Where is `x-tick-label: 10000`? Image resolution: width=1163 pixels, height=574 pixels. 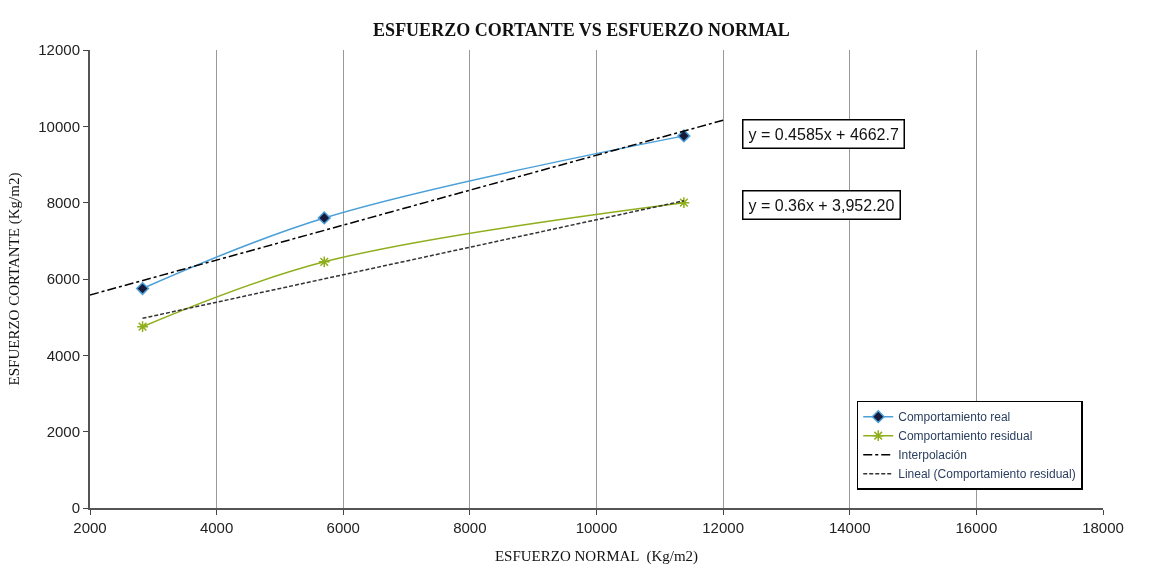
x-tick-label: 10000 is located at coordinates (596, 527).